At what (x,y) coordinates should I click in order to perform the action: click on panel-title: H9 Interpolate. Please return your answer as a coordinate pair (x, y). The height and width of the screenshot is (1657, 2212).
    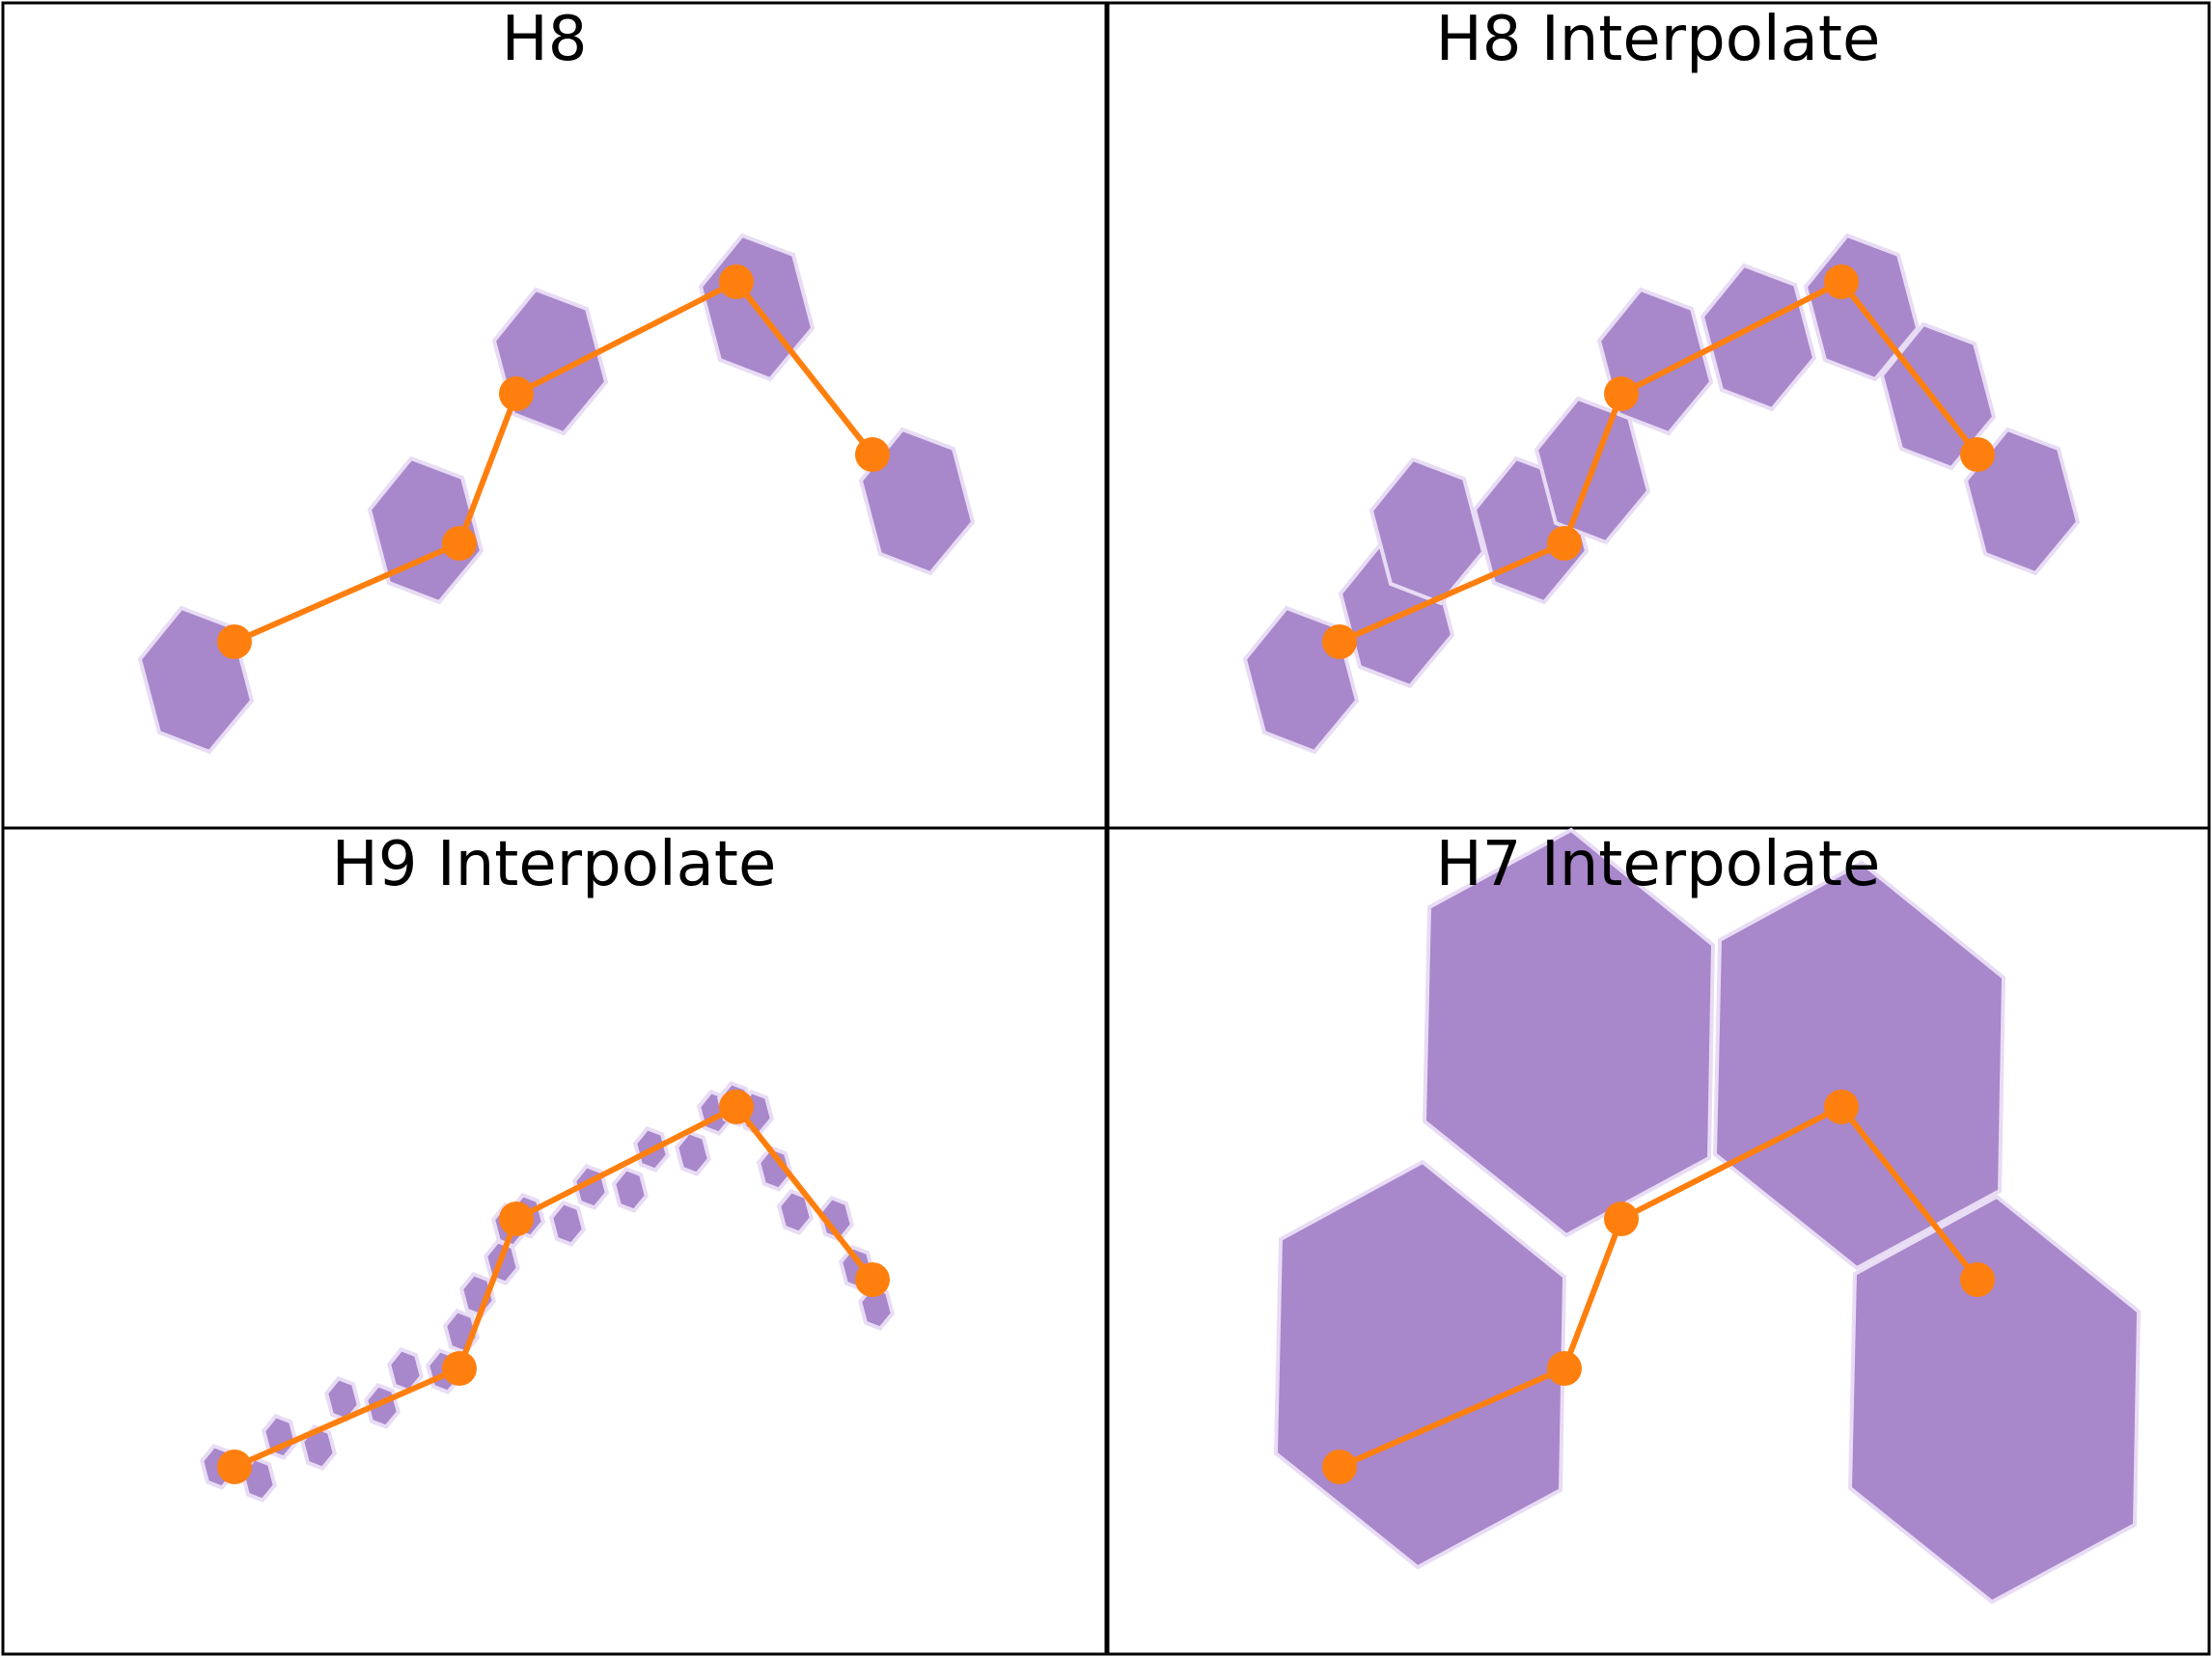
    Looking at the image, I should click on (554, 864).